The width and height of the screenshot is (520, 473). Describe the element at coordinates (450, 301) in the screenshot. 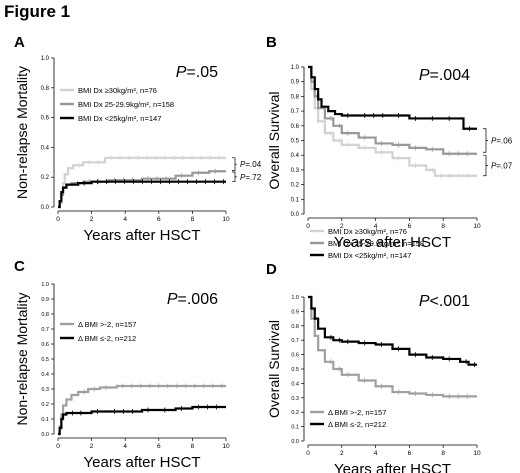

I see `p-value-number: <.001` at that location.